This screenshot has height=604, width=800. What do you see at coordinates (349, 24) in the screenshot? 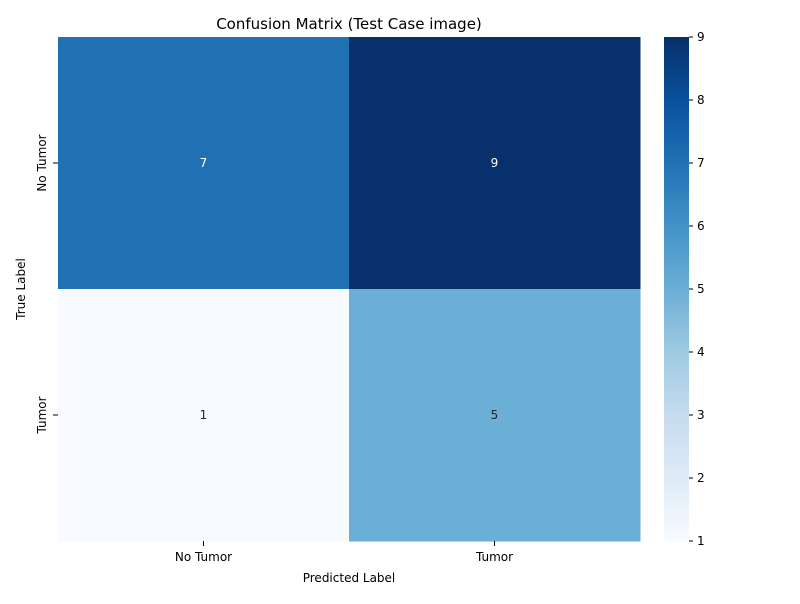
I see `chart-title: Confusion Matrix (Test Case image)` at bounding box center [349, 24].